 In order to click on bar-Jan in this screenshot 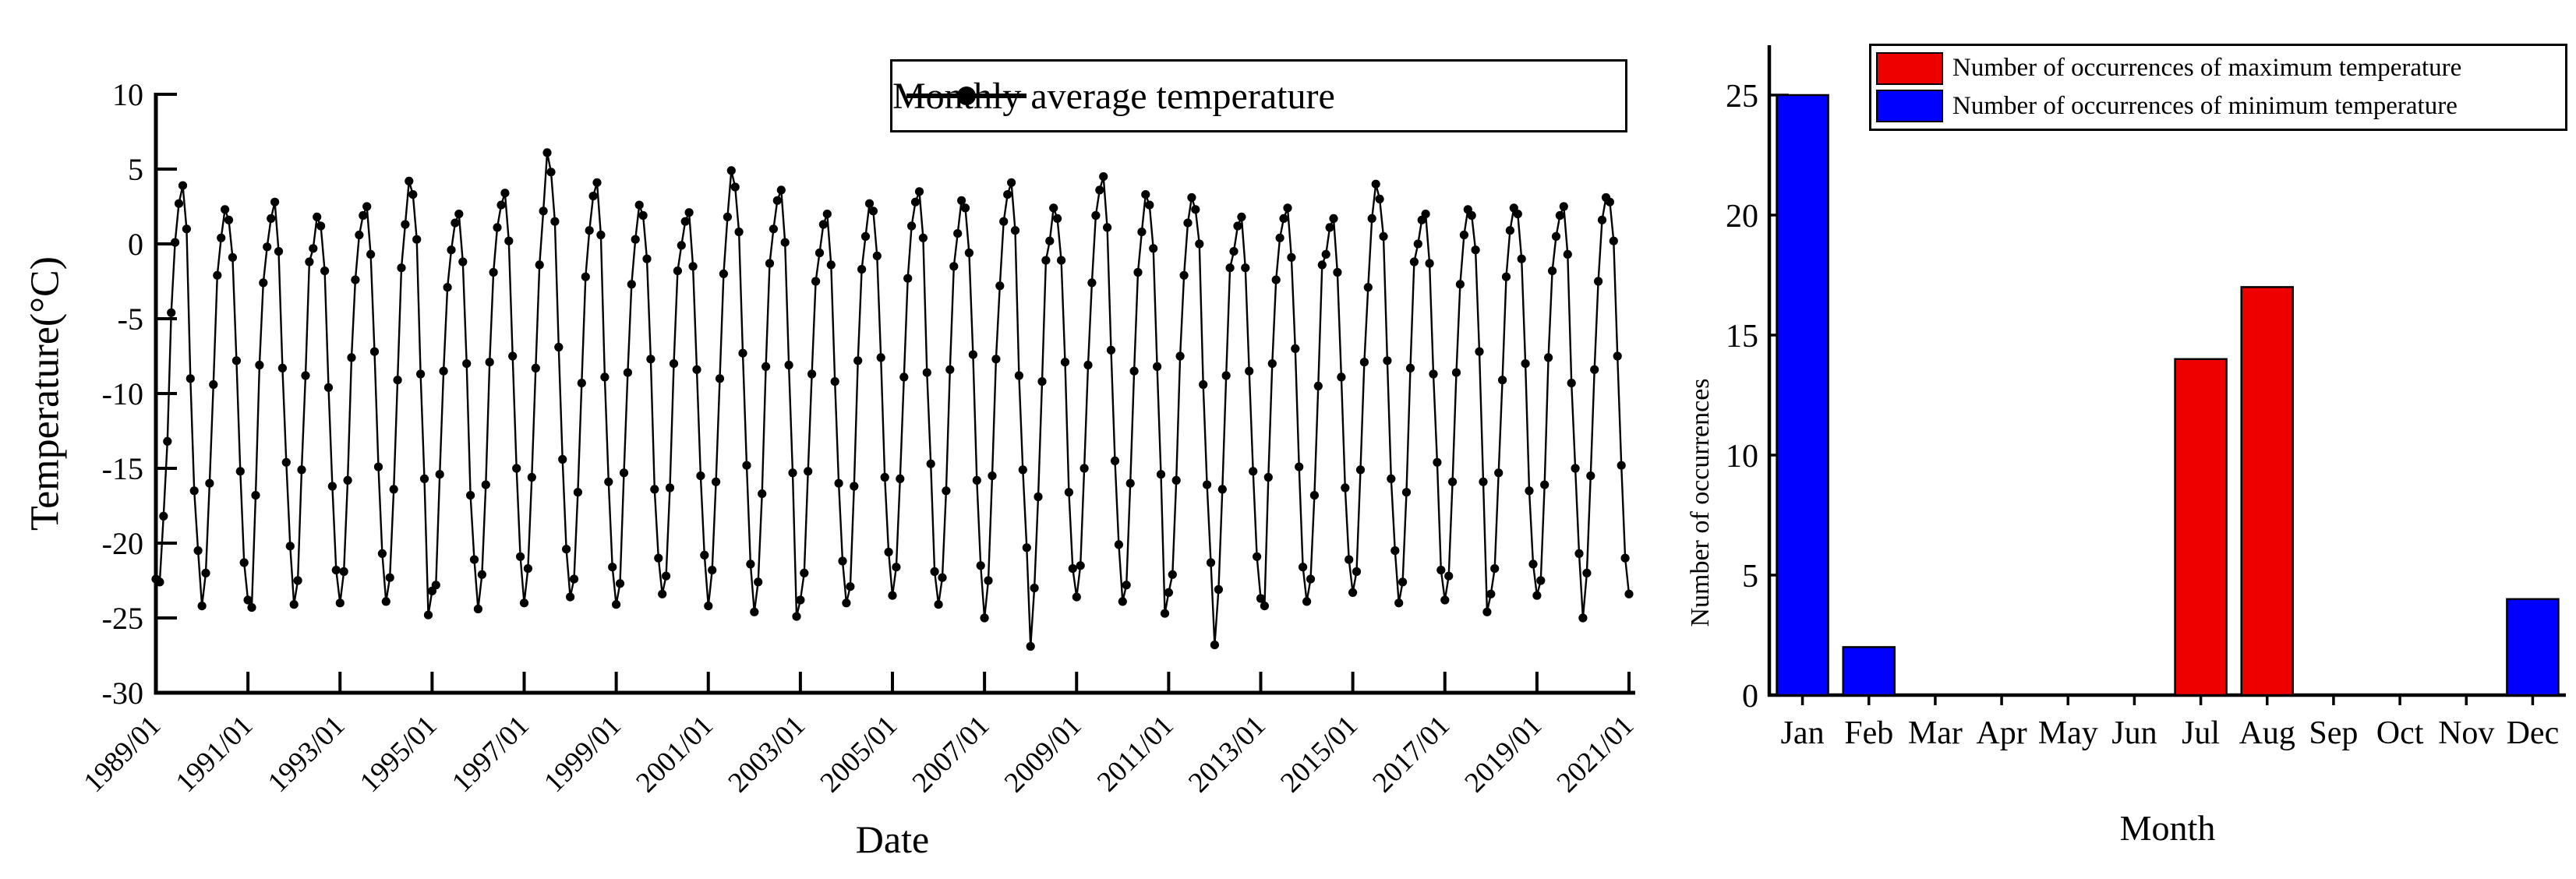, I will do `click(1802, 395)`.